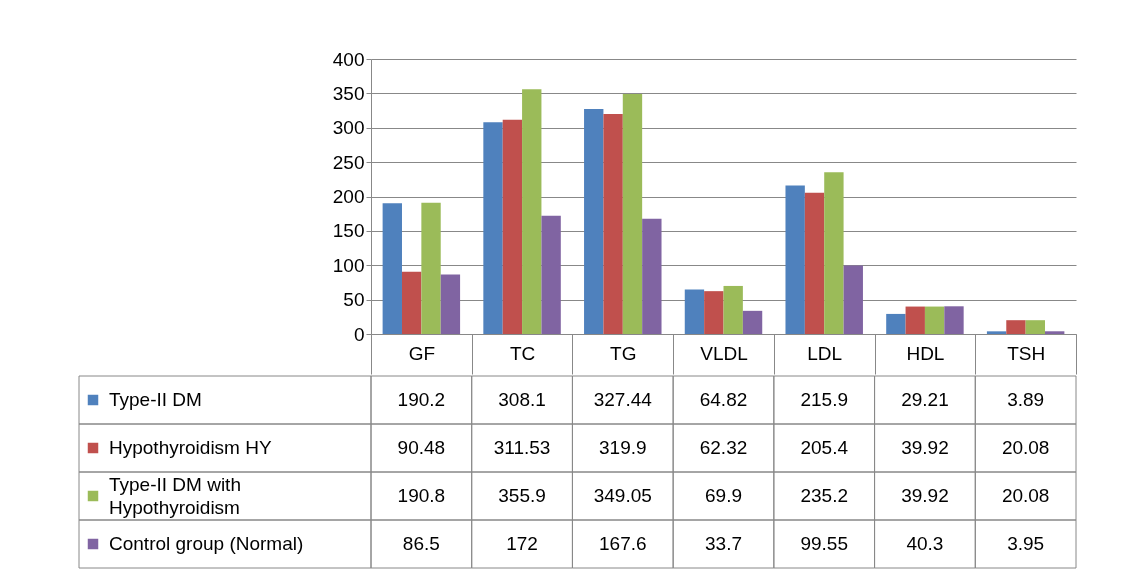 Image resolution: width=1131 pixels, height=586 pixels. I want to click on x-tick-label: TG, so click(623, 353).